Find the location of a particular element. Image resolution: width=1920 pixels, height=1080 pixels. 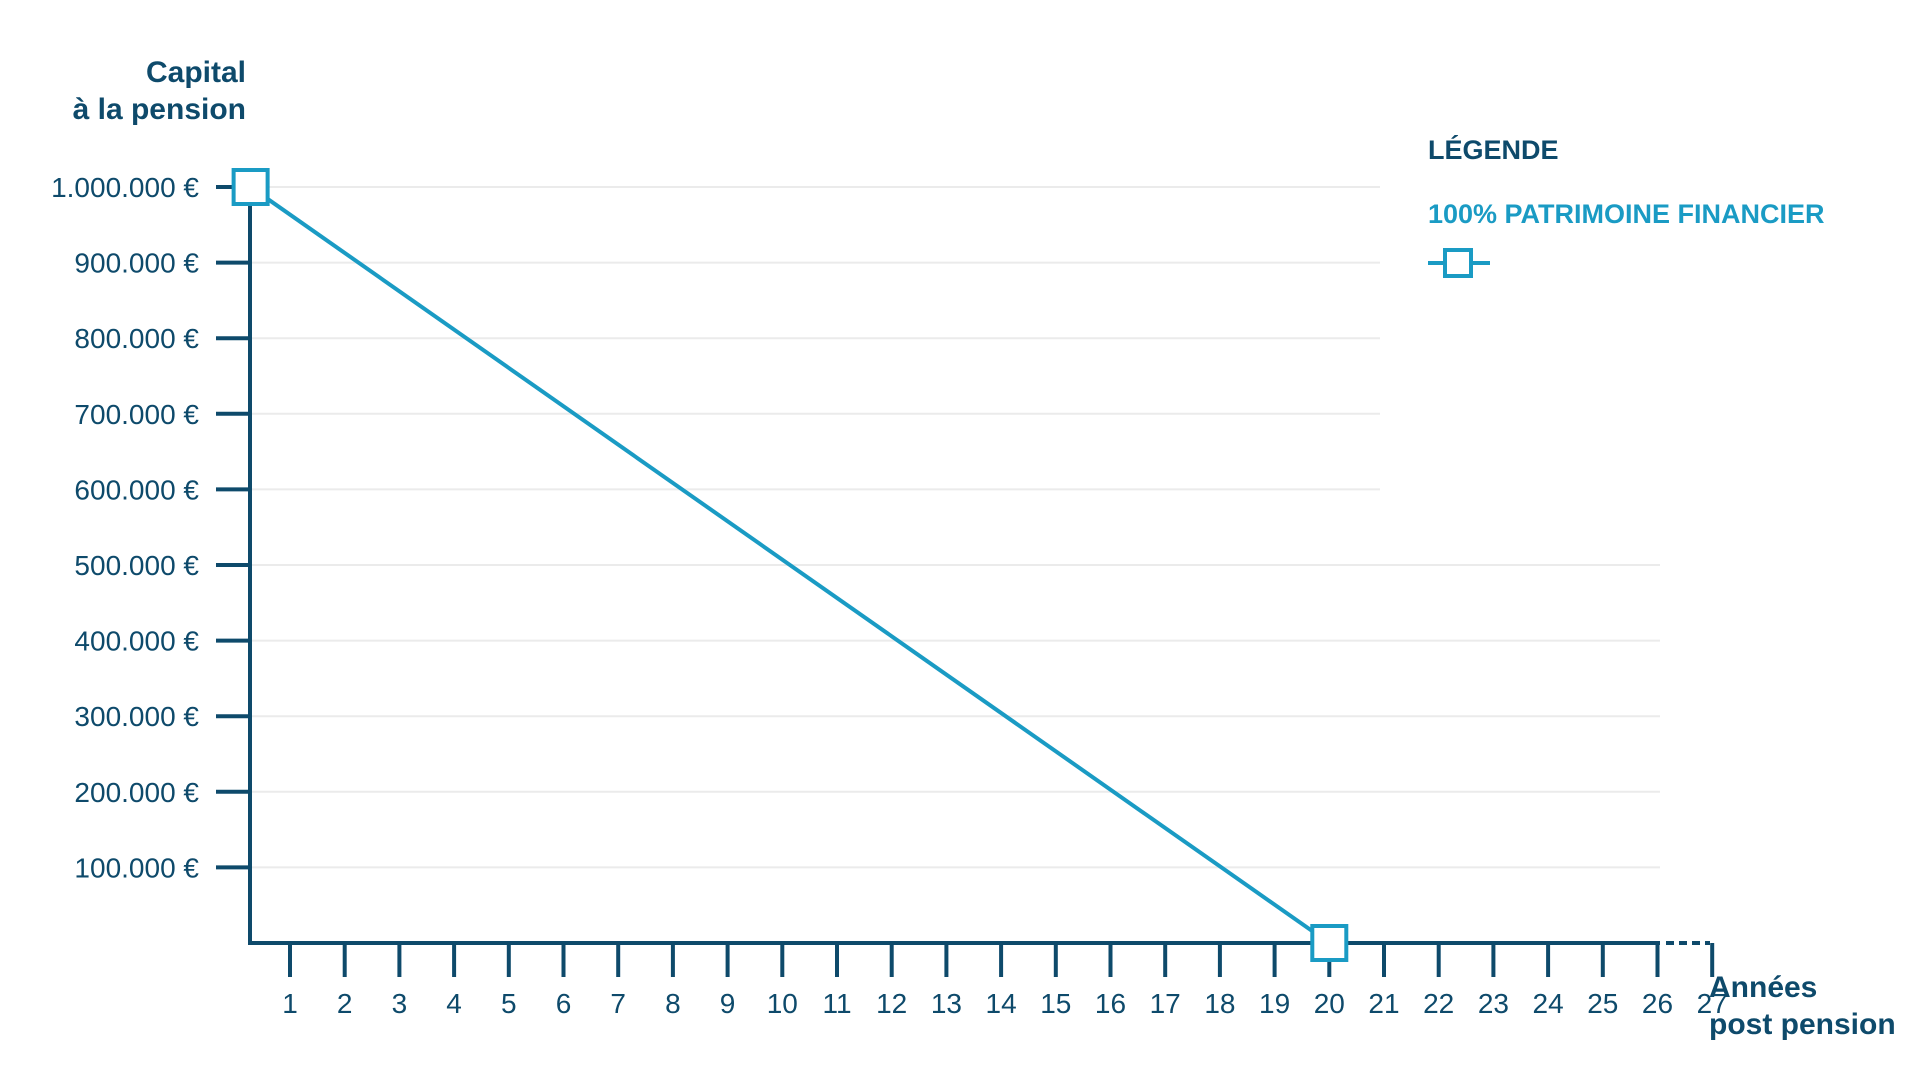

x-tick-label: 4 is located at coordinates (454, 1003).